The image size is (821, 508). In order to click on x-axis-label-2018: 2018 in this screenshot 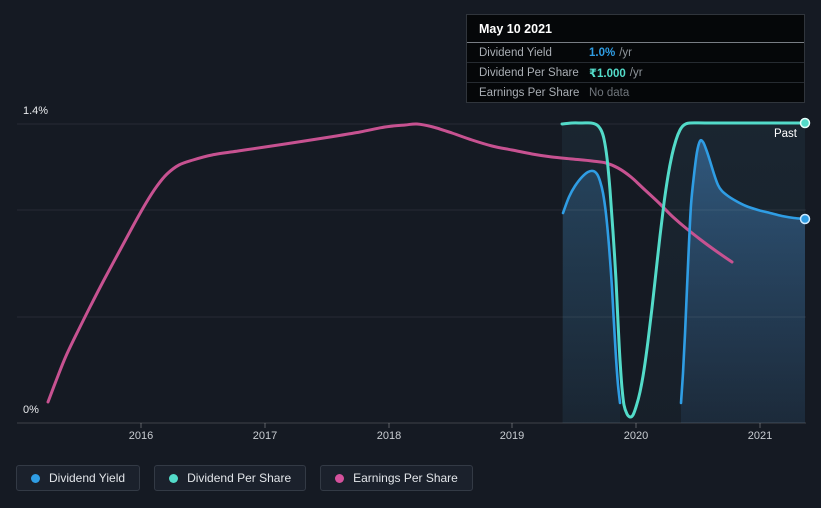, I will do `click(389, 436)`.